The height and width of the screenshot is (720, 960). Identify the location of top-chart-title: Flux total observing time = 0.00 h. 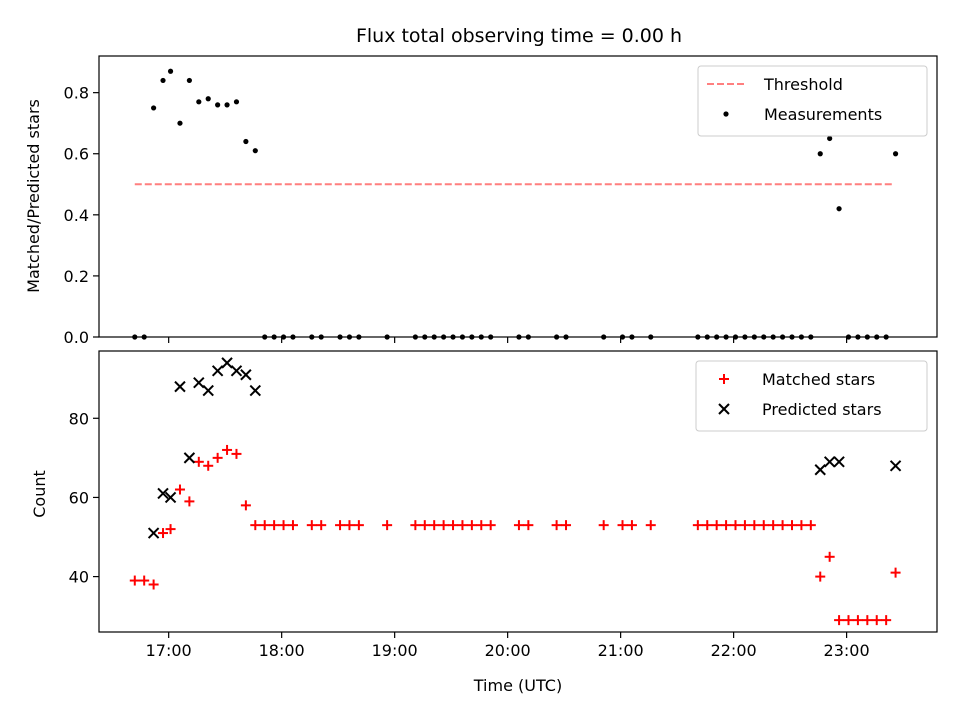
(519, 36).